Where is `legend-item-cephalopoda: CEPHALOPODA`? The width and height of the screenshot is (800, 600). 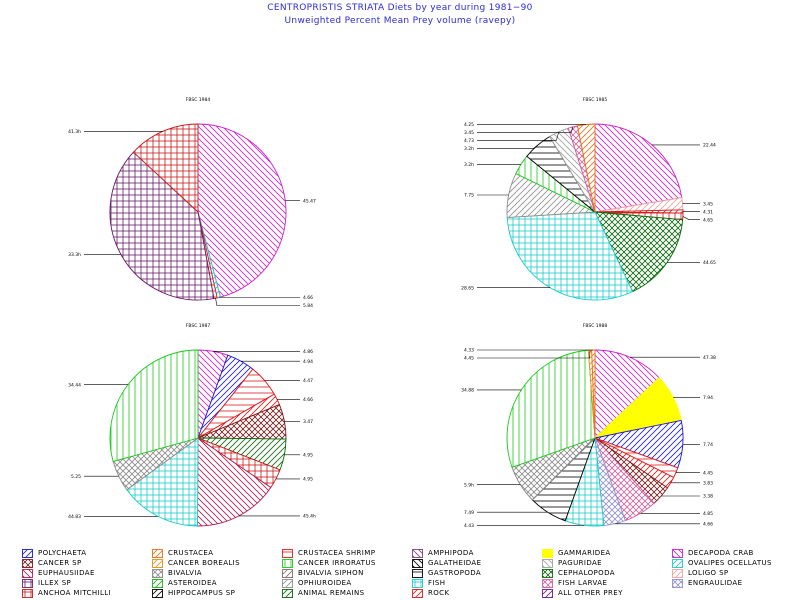
legend-item-cephalopoda: CEPHALOPODA is located at coordinates (578, 573).